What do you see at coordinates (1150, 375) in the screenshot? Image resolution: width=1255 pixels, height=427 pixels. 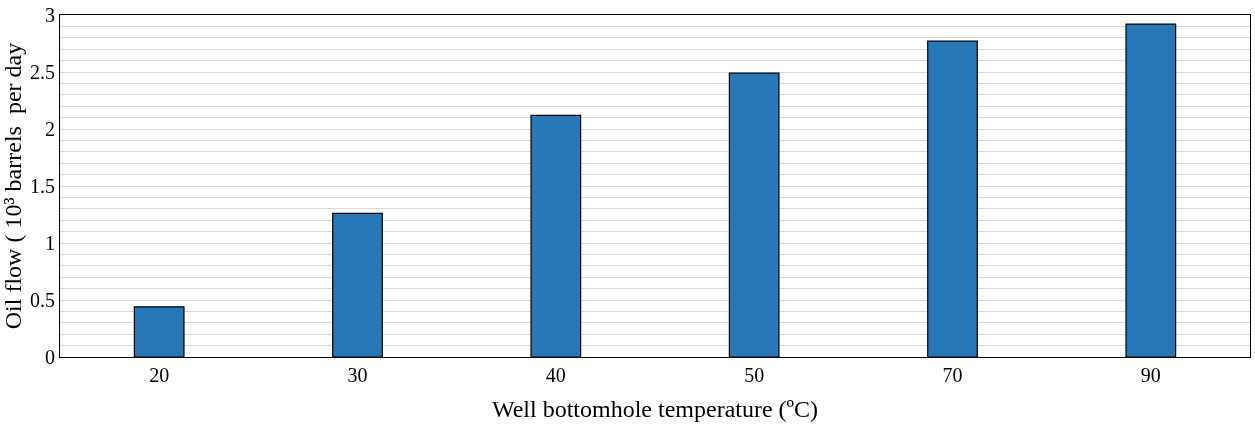 I see `x-tick-label: 90` at bounding box center [1150, 375].